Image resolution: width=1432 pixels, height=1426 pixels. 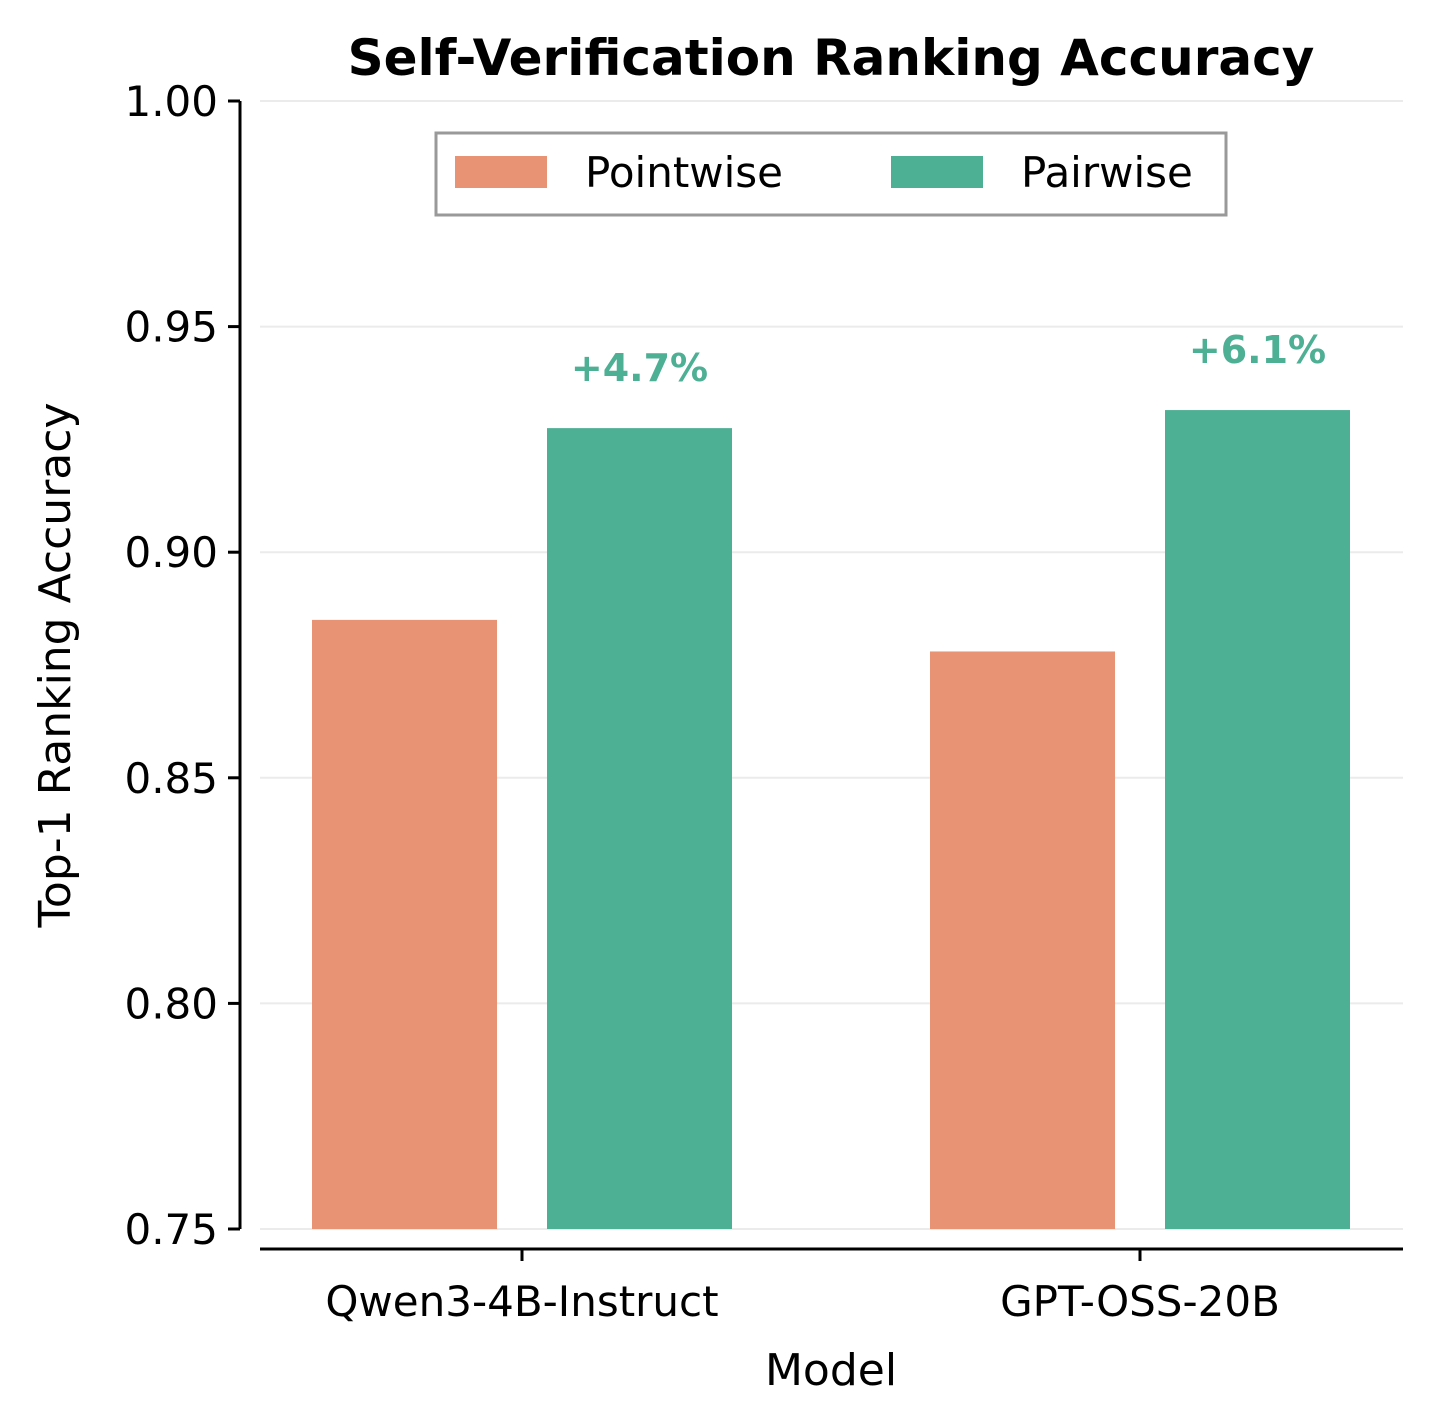 I want to click on data-label: +4.7%, so click(x=639, y=368).